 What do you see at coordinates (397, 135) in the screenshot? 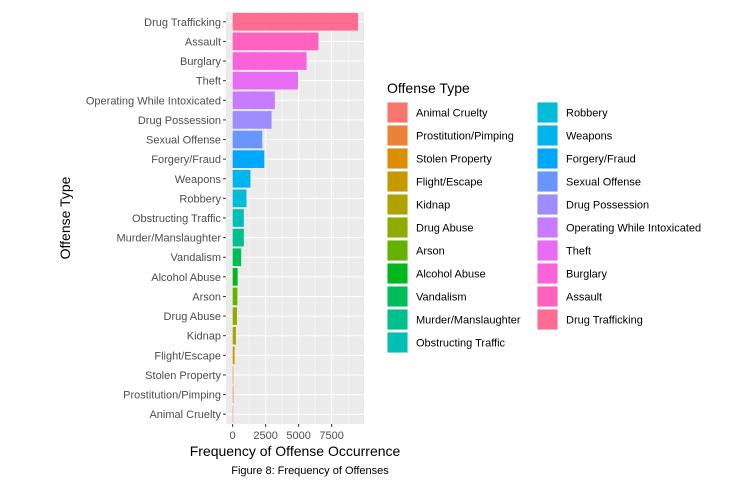
I see `legend-key-prostitution-pimping` at bounding box center [397, 135].